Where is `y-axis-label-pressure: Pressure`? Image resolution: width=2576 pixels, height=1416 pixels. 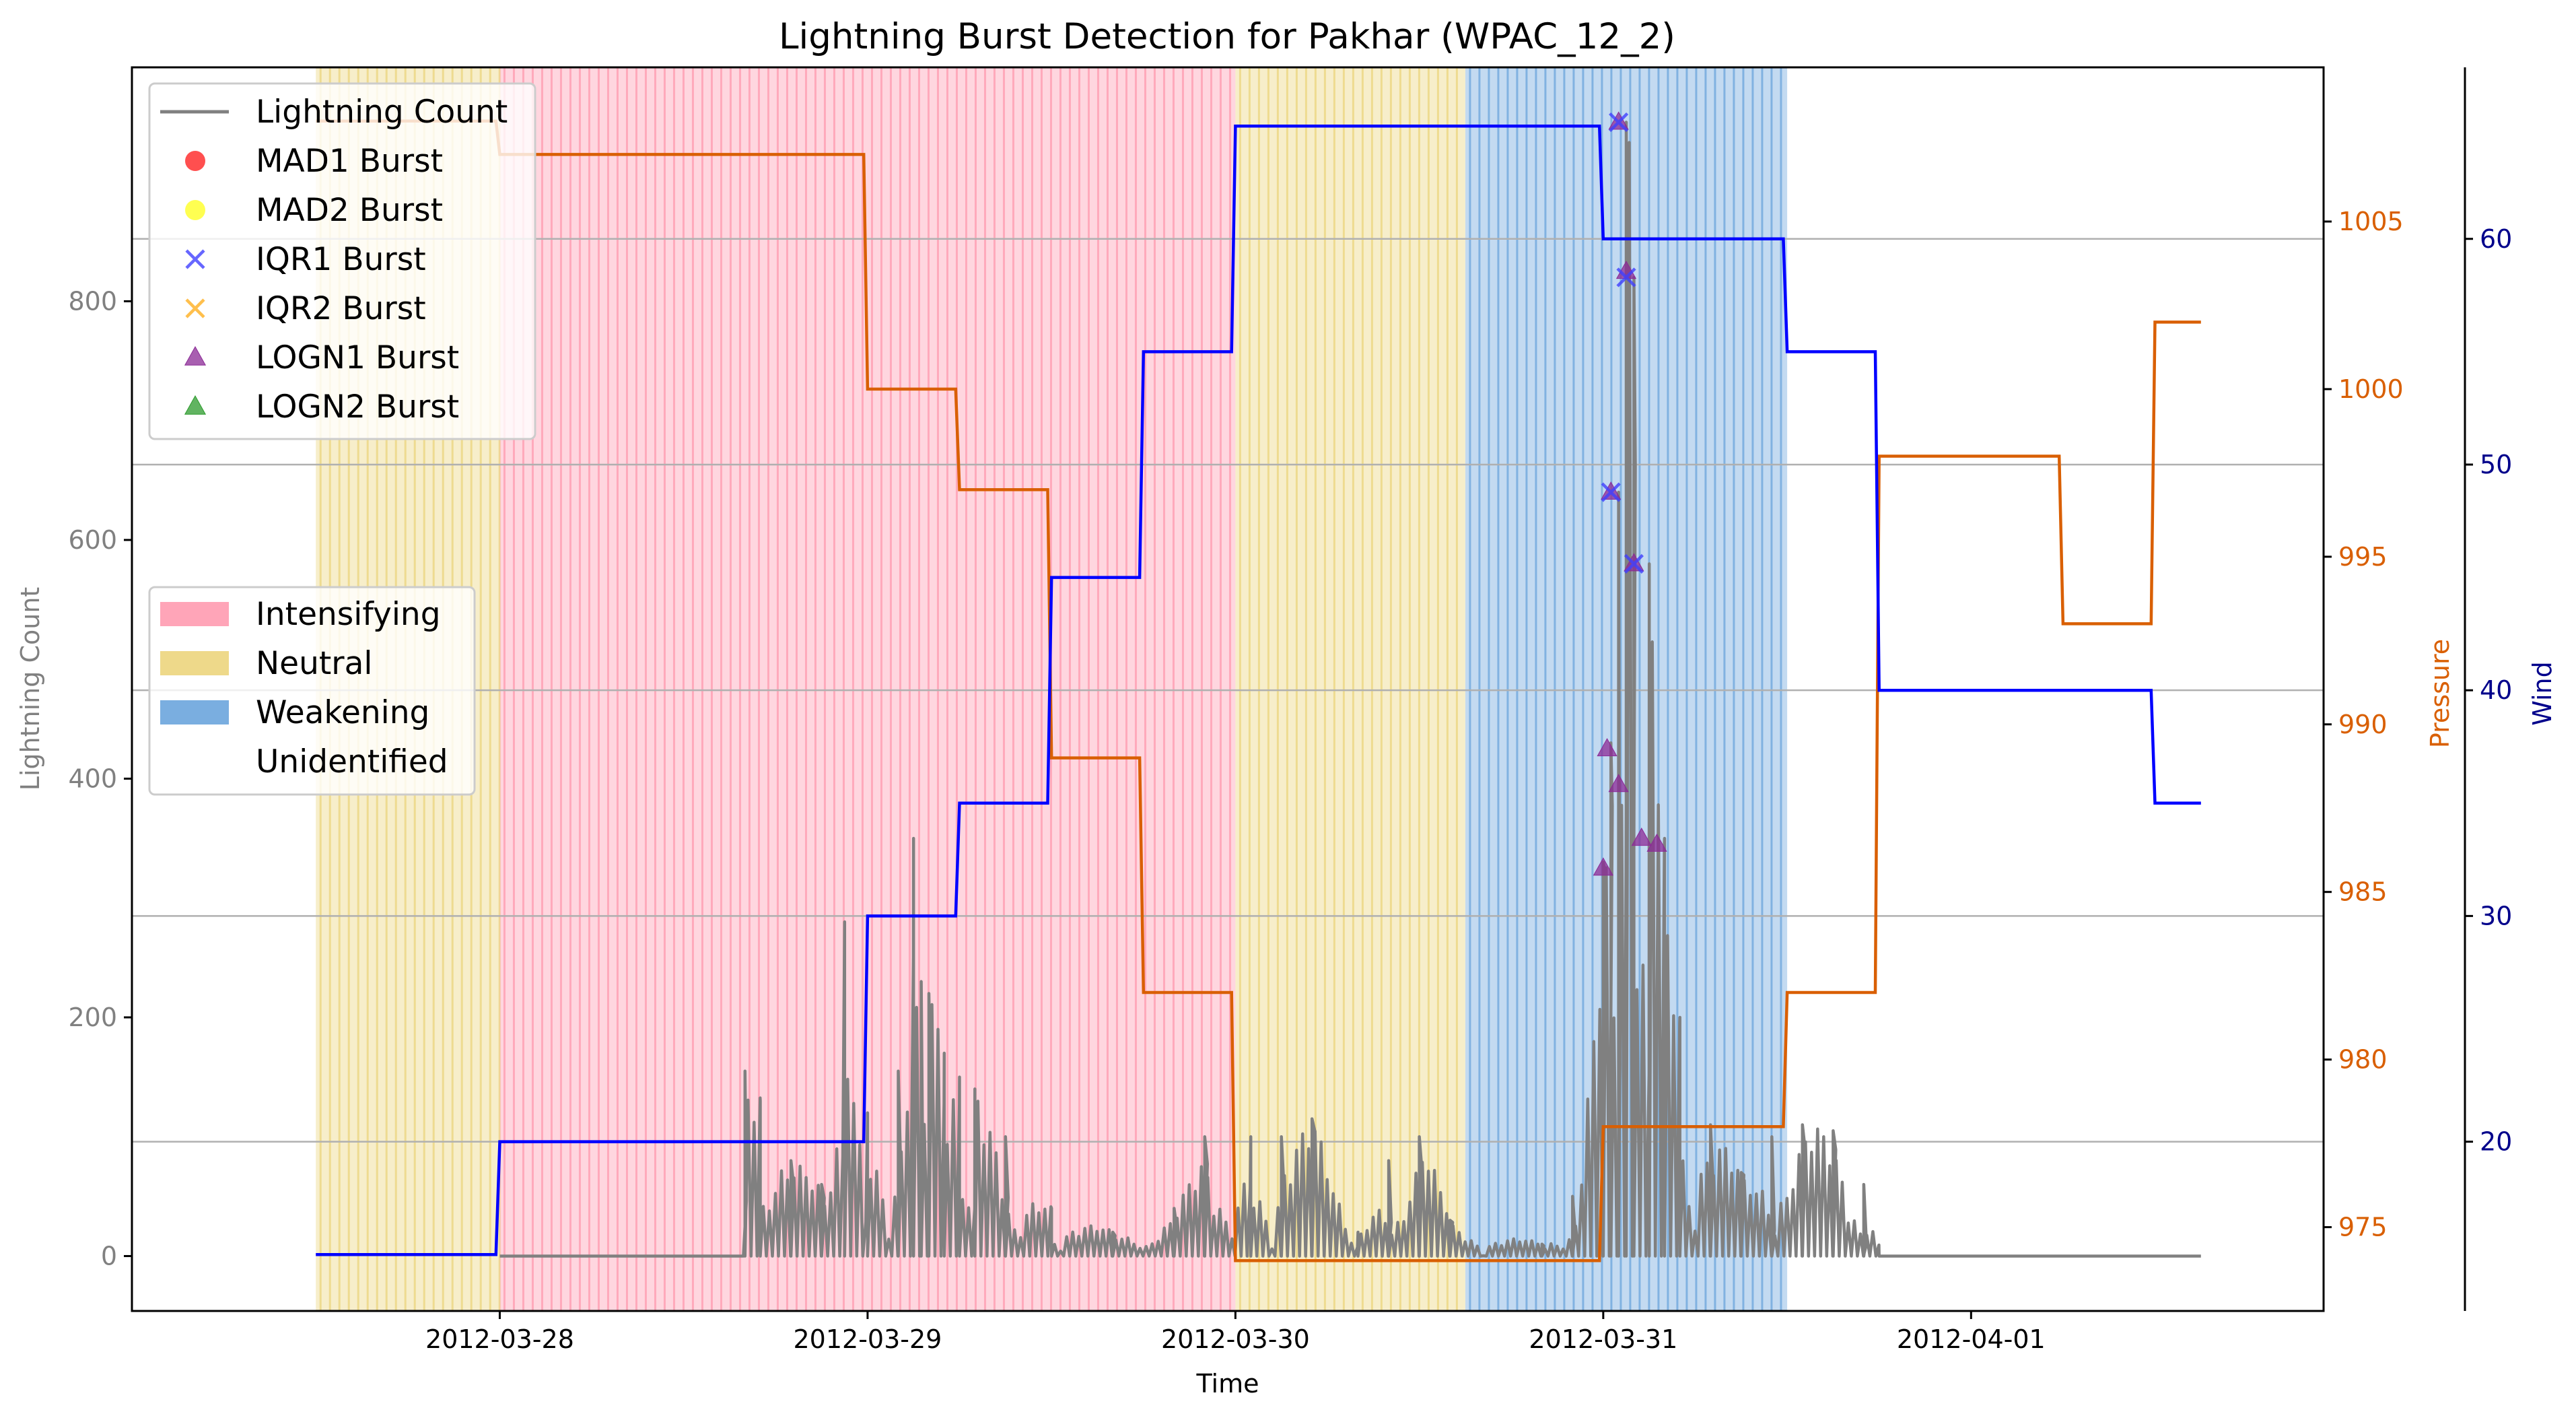
y-axis-label-pressure: Pressure is located at coordinates (2440, 693).